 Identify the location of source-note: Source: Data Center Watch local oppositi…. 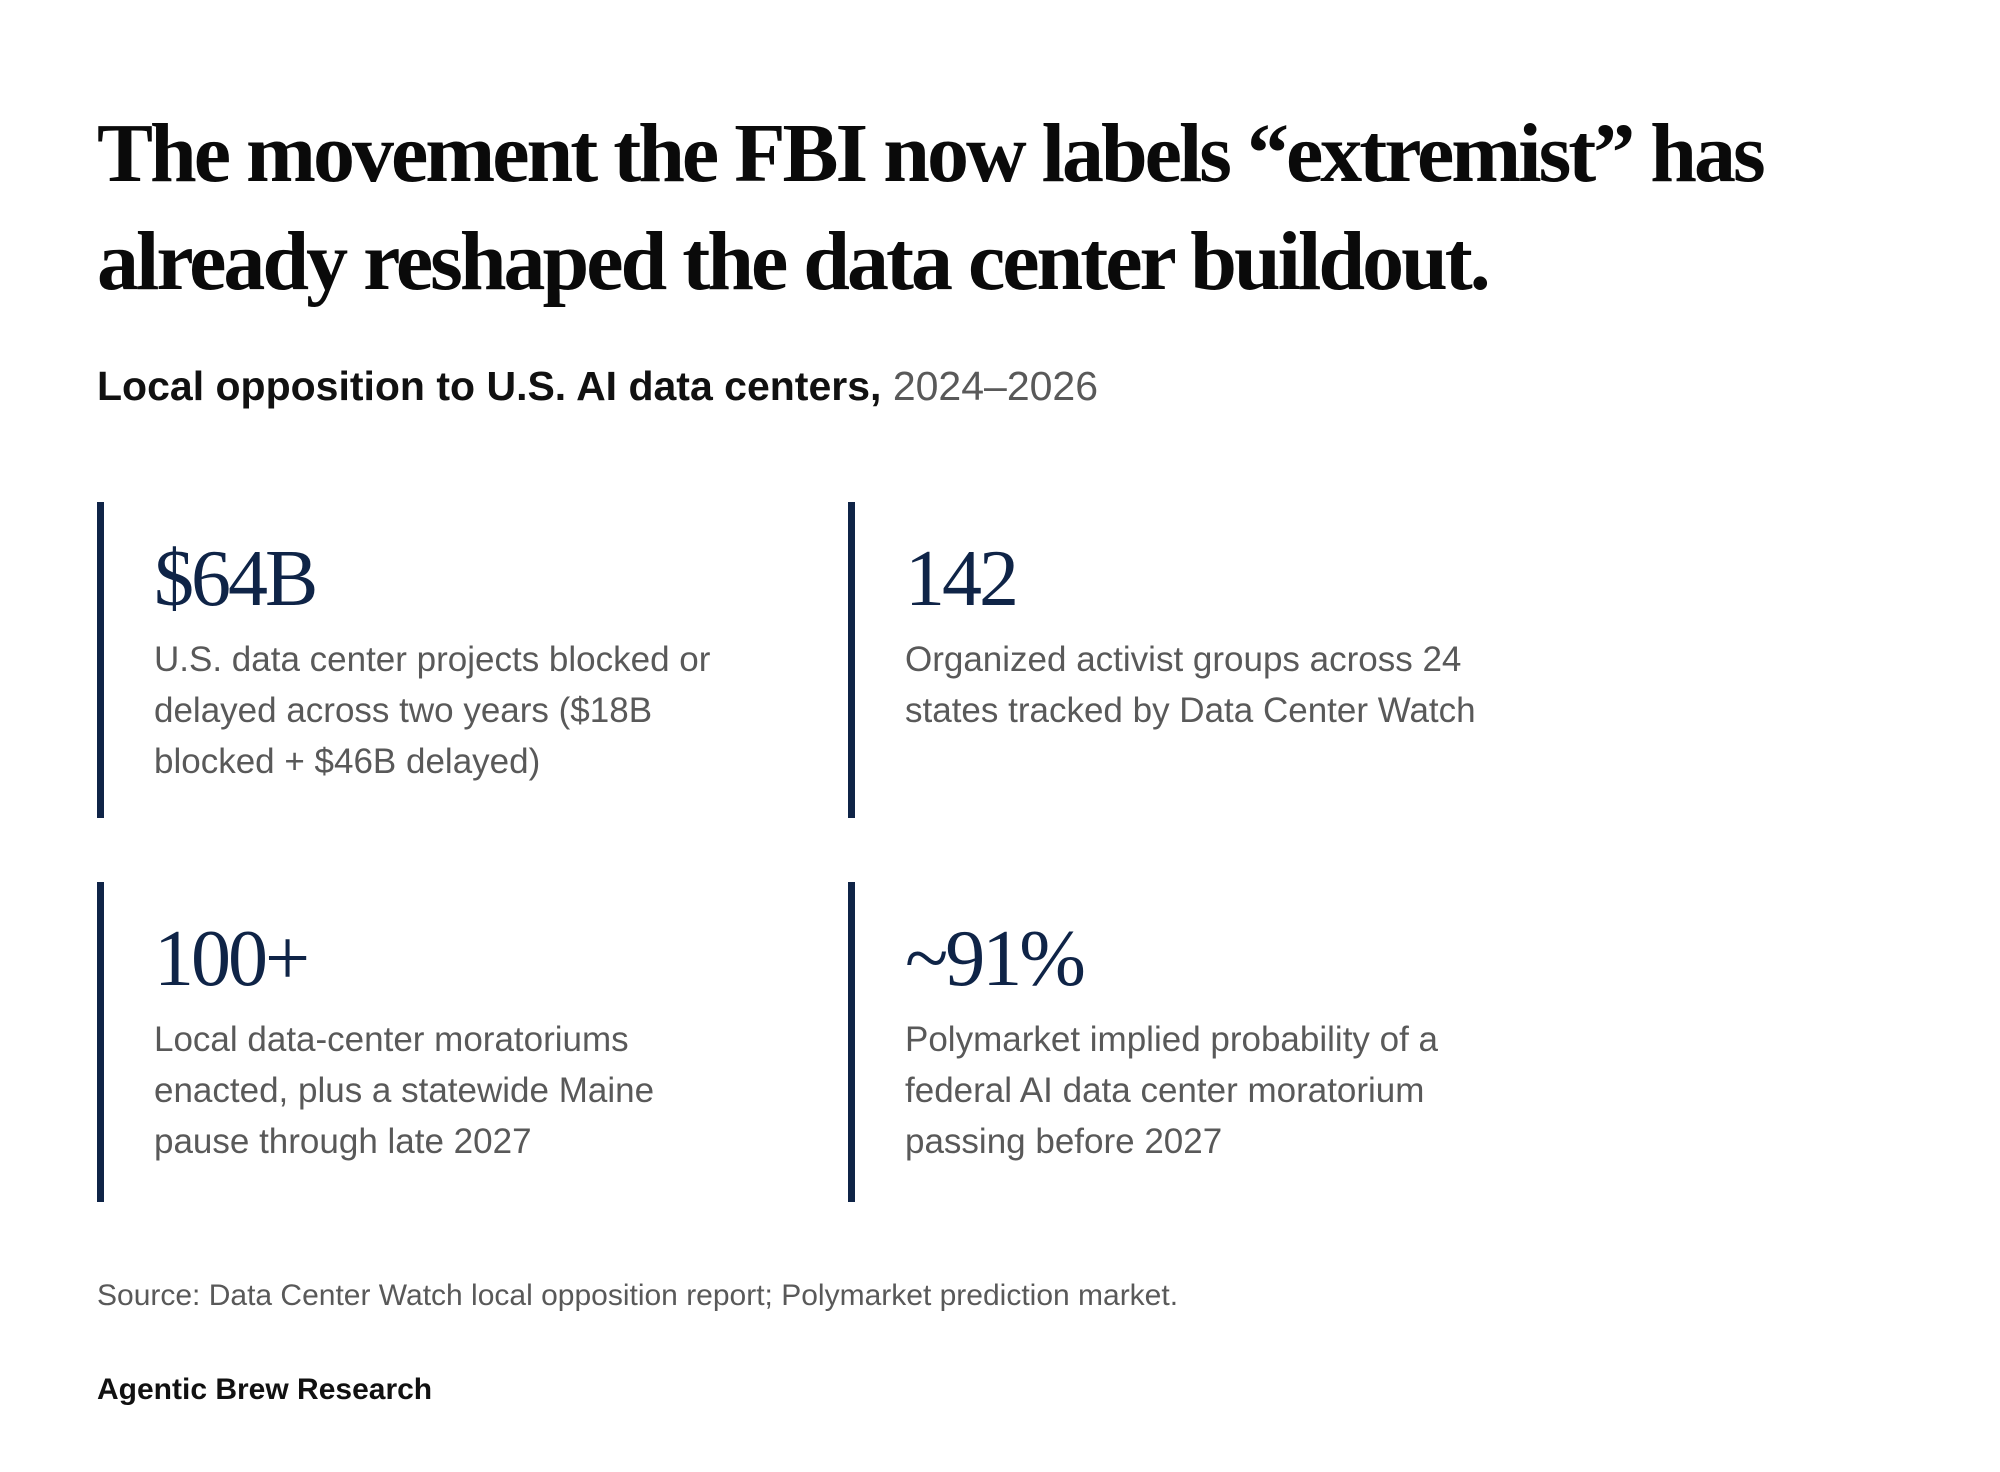
(638, 1295).